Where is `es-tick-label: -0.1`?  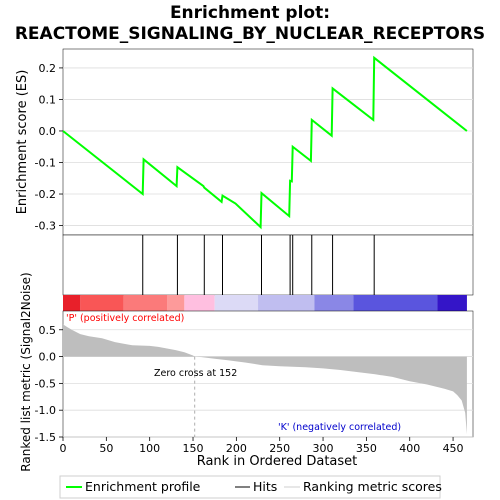
es-tick-label: -0.1 is located at coordinates (45, 162).